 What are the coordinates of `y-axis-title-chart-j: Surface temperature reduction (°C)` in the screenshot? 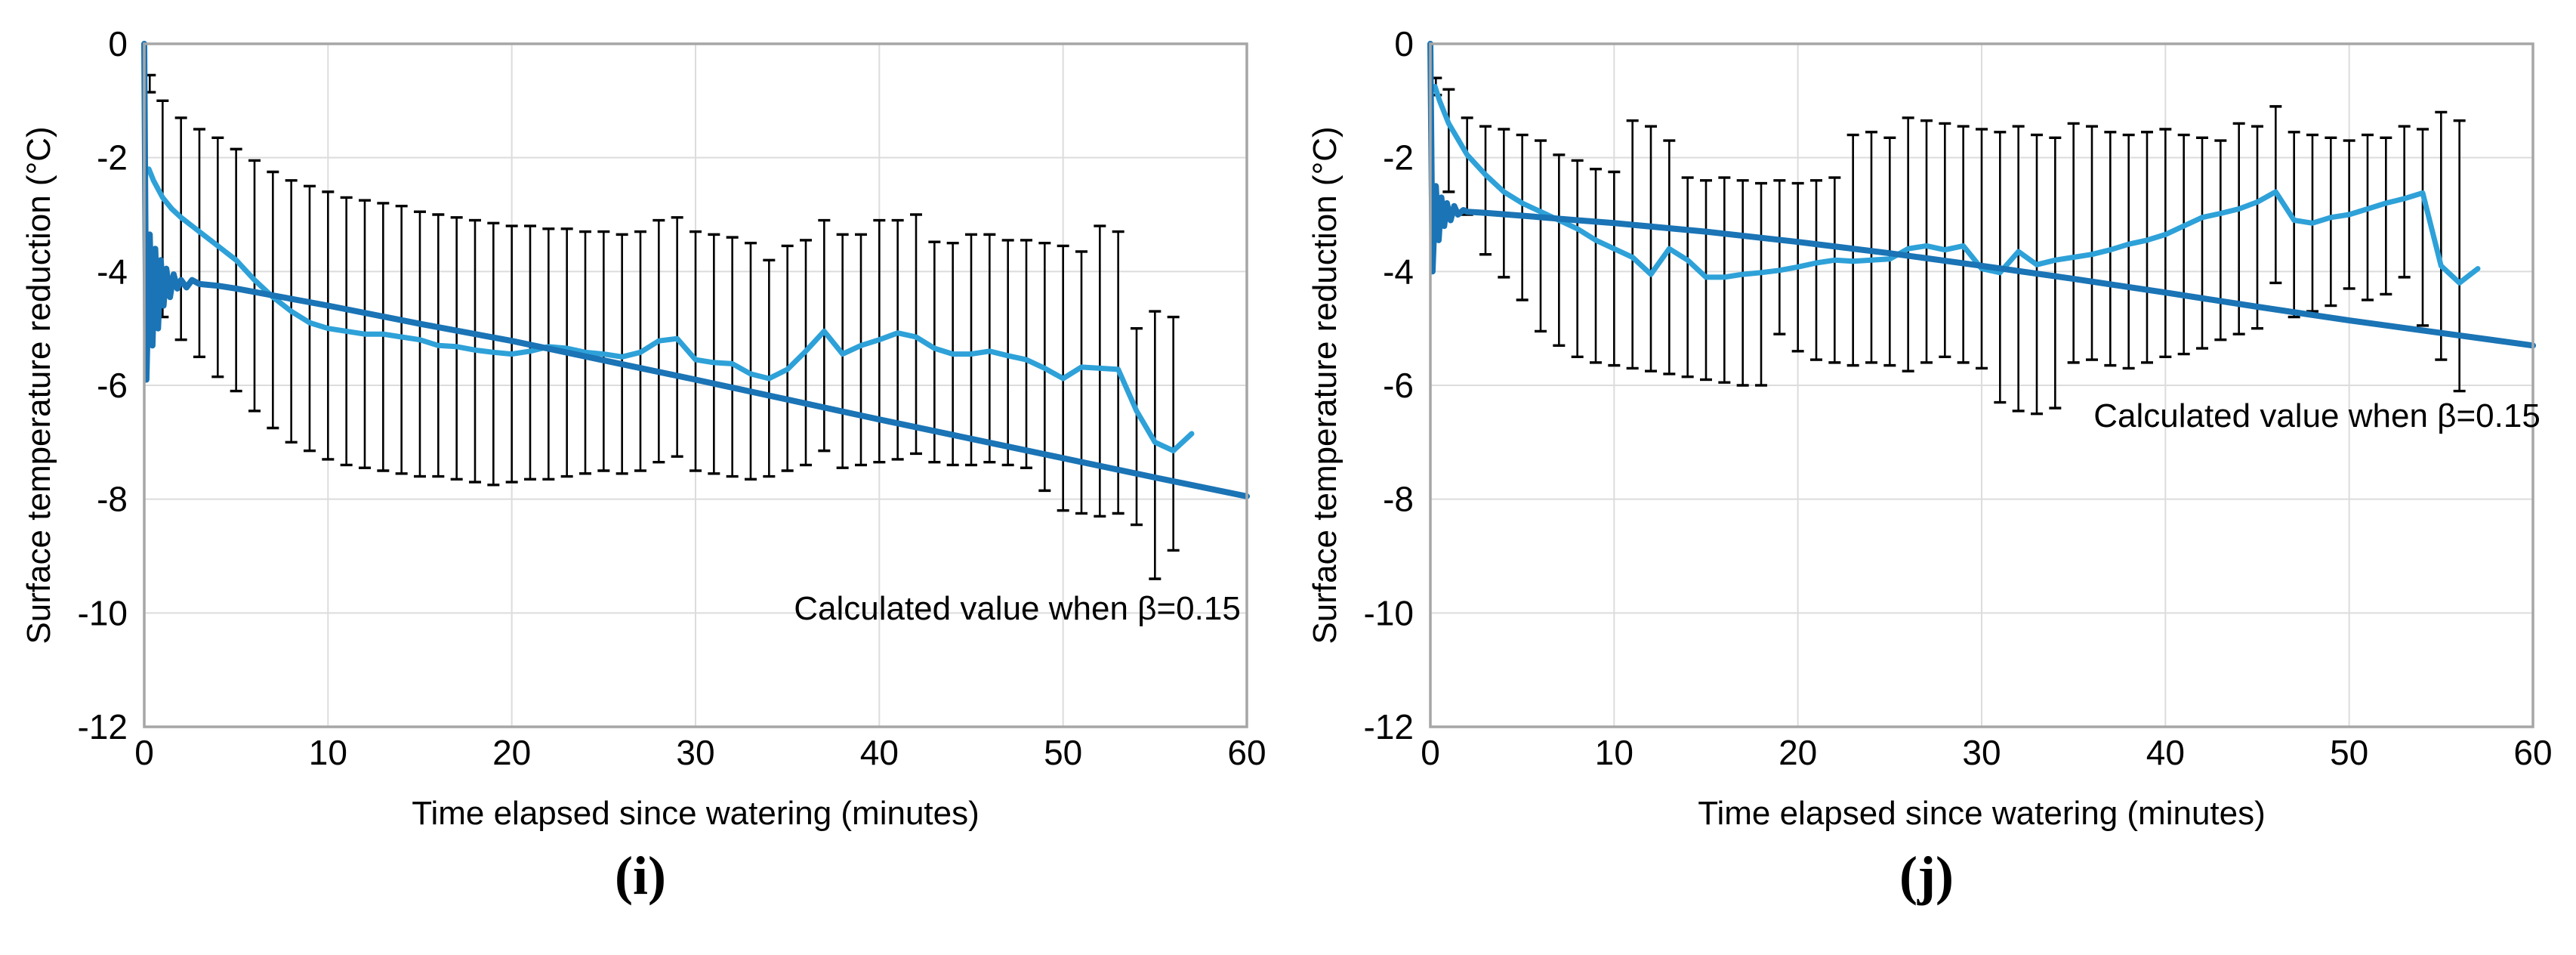 It's located at (1325, 385).